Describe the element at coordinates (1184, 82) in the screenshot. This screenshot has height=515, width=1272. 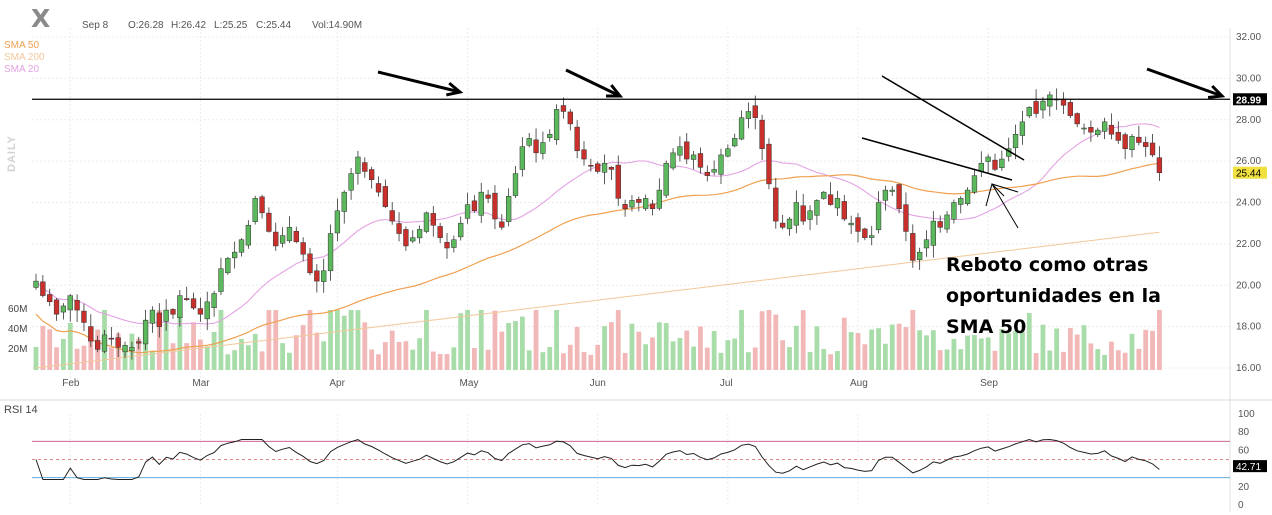
I see `arrow-axis` at that location.